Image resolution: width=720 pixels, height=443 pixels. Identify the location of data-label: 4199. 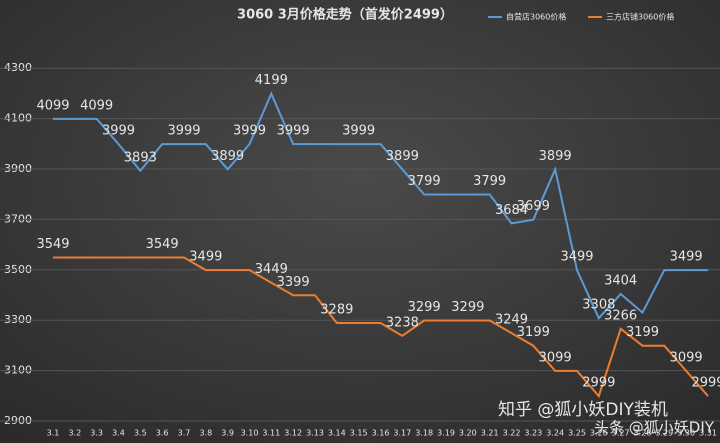
(271, 80).